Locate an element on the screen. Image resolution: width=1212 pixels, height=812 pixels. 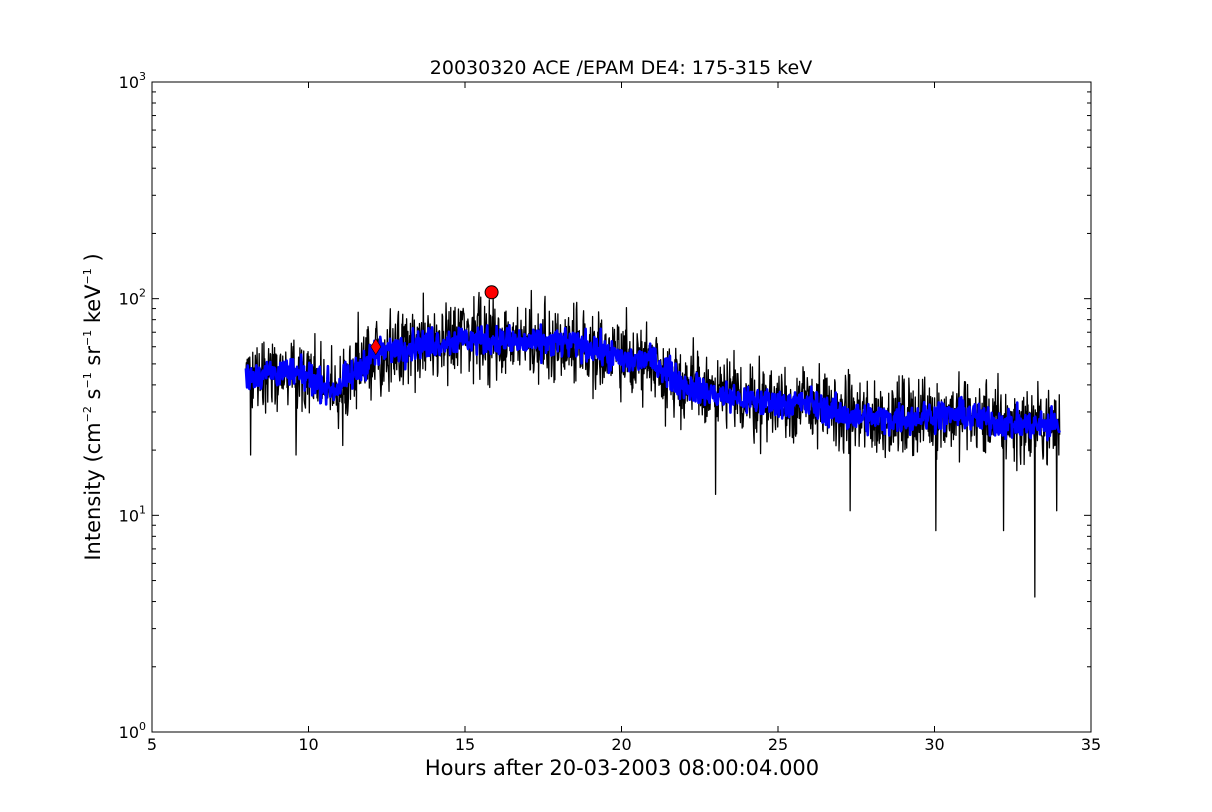
y-tick-label-exponent: 1 is located at coordinates (142, 509).